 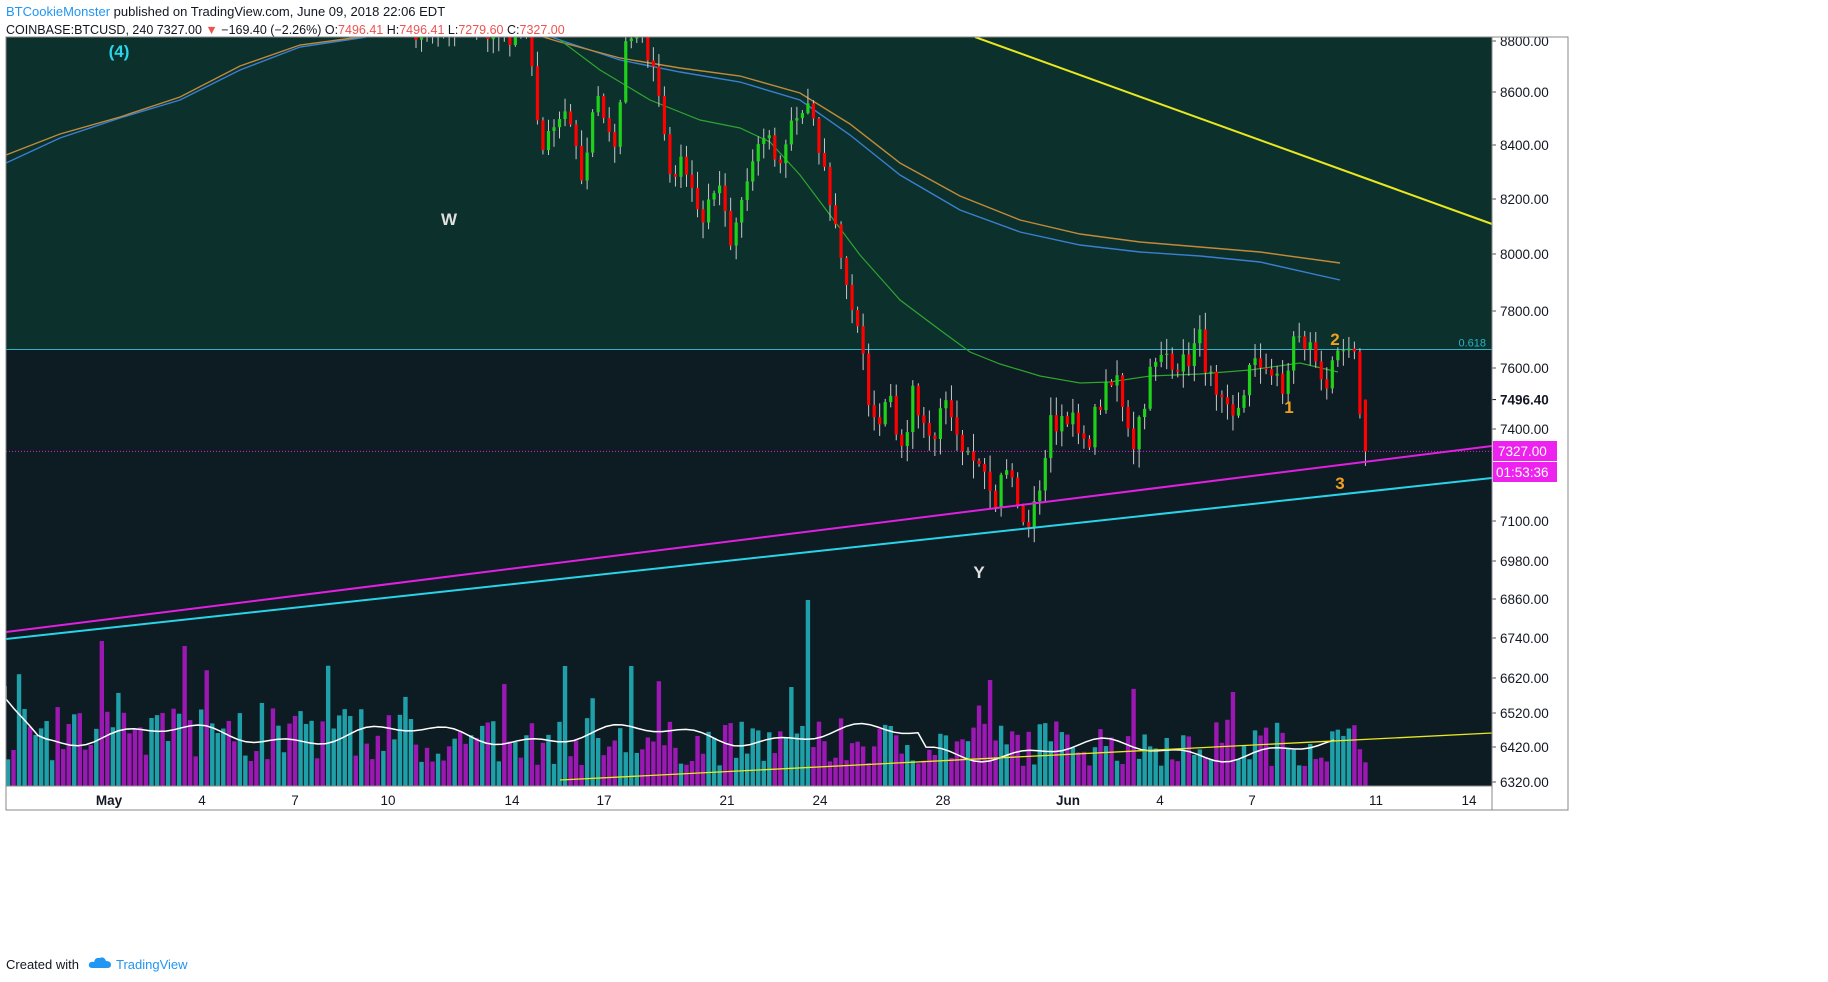 I want to click on author-link: BTCookieMonster, so click(x=58, y=11).